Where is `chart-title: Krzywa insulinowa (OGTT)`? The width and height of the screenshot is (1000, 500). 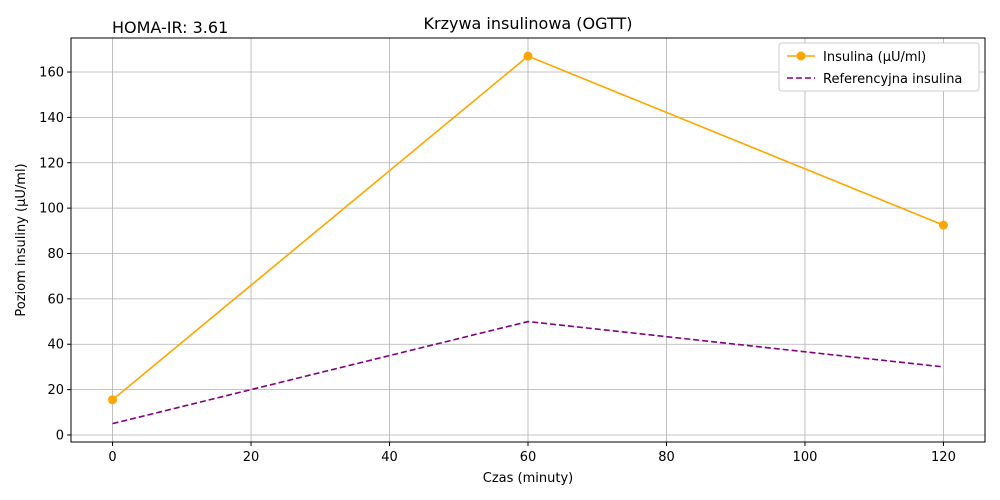 chart-title: Krzywa insulinowa (OGTT) is located at coordinates (528, 23).